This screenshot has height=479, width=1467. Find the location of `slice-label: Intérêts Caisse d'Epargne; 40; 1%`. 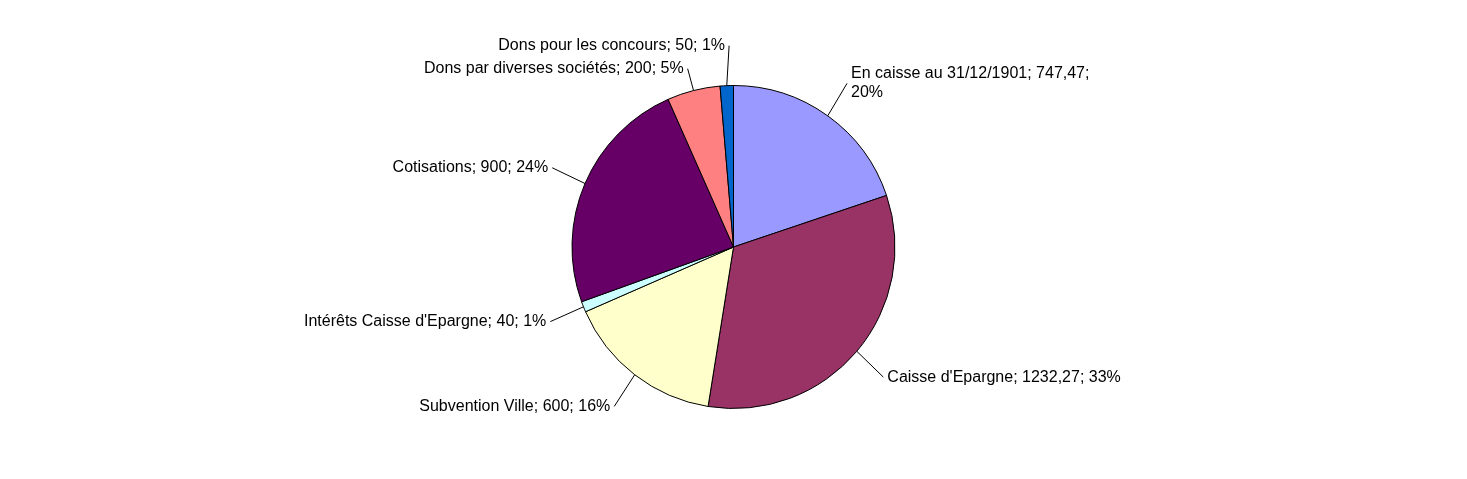

slice-label: Intérêts Caisse d'Epargne; 40; 1% is located at coordinates (425, 321).